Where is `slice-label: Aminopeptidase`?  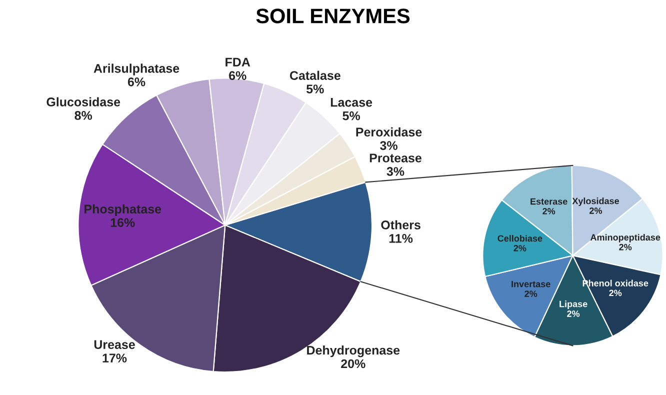
slice-label: Aminopeptidase is located at coordinates (625, 238).